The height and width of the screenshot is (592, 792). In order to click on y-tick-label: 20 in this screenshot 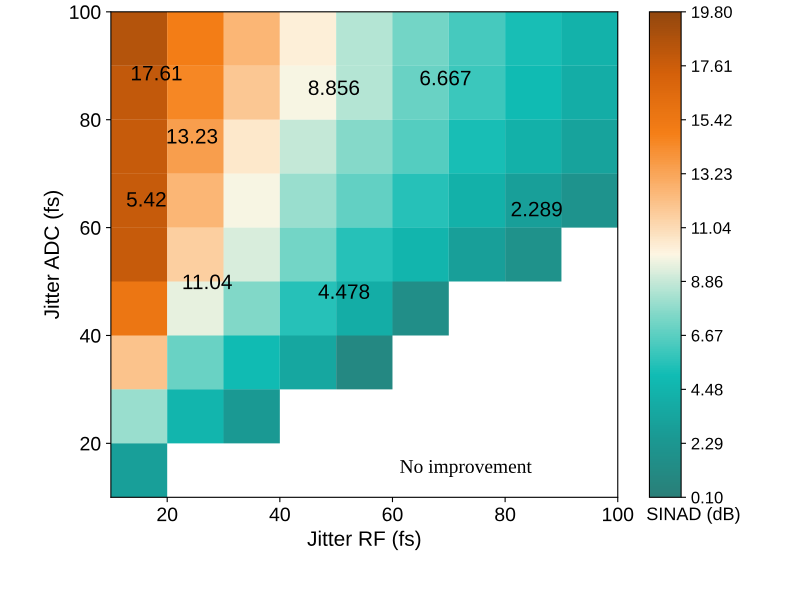, I will do `click(90, 443)`.